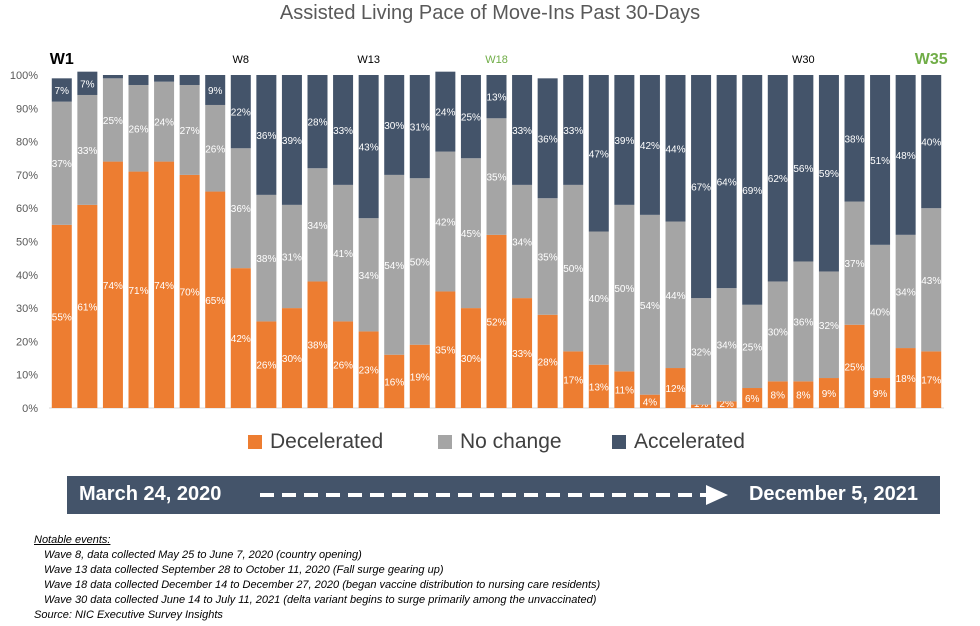 The image size is (980, 626). I want to click on data-label: 17%, so click(931, 381).